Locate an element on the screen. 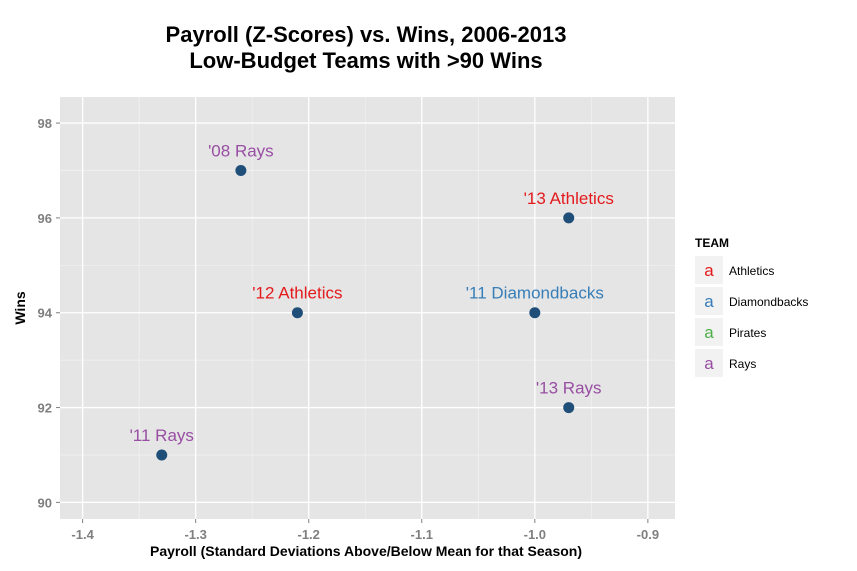  y-axis-label: Wins is located at coordinates (20, 308).